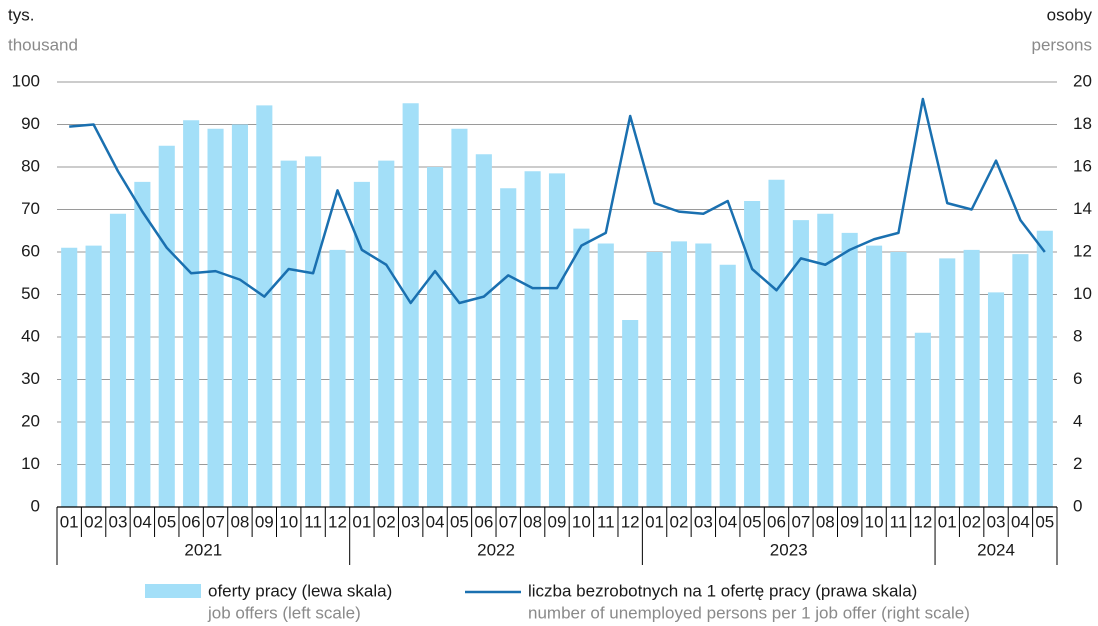  What do you see at coordinates (1082, 165) in the screenshot?
I see `y2-tick-label: 16` at bounding box center [1082, 165].